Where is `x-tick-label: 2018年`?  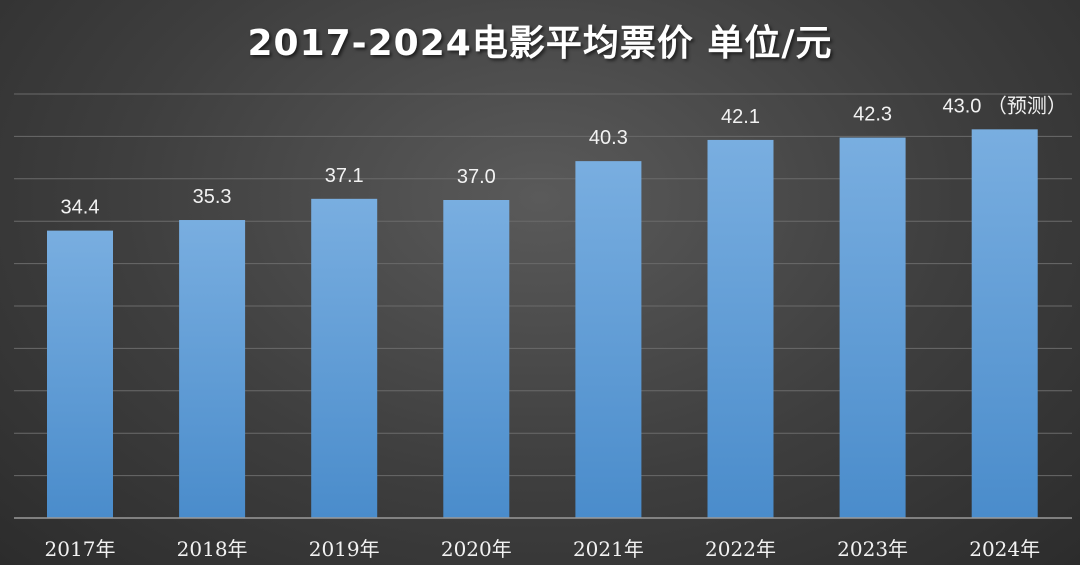 x-tick-label: 2018年 is located at coordinates (212, 549).